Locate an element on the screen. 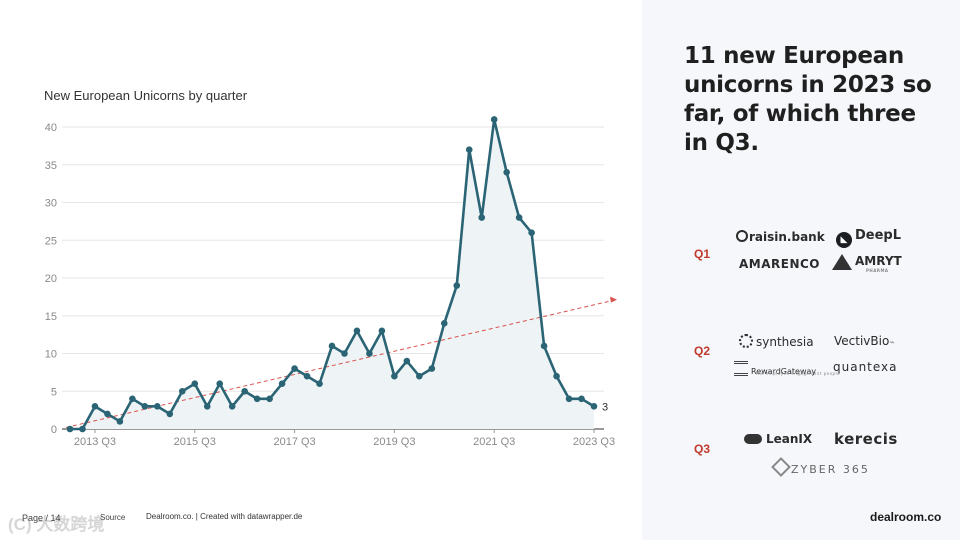  synthesia-icon is located at coordinates (746, 341).